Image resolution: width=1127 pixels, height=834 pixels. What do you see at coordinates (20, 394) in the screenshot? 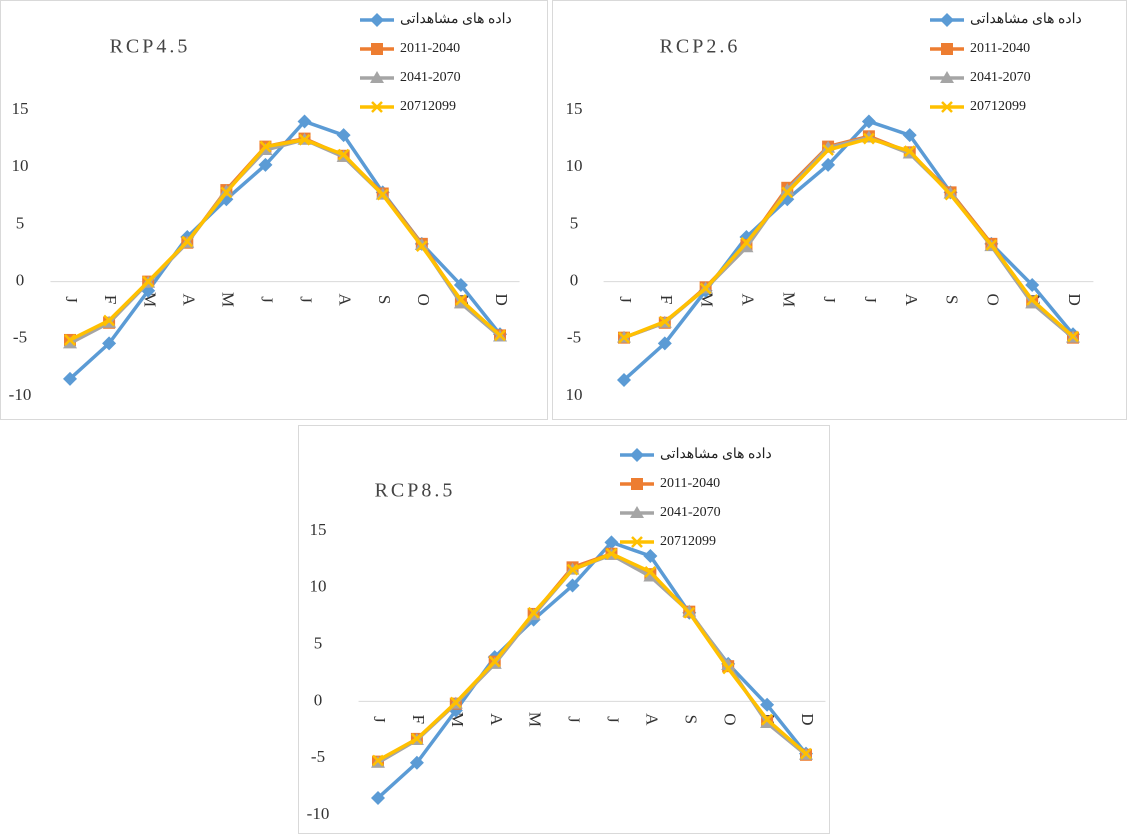
I see `y-tick-label: -10` at bounding box center [20, 394].